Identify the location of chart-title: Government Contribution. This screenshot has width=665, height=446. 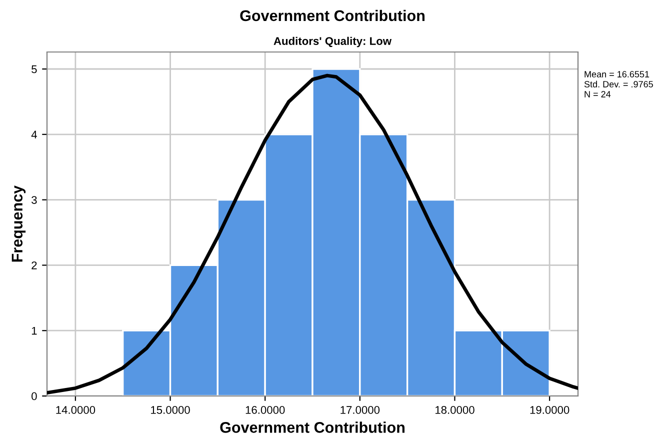
(332, 16).